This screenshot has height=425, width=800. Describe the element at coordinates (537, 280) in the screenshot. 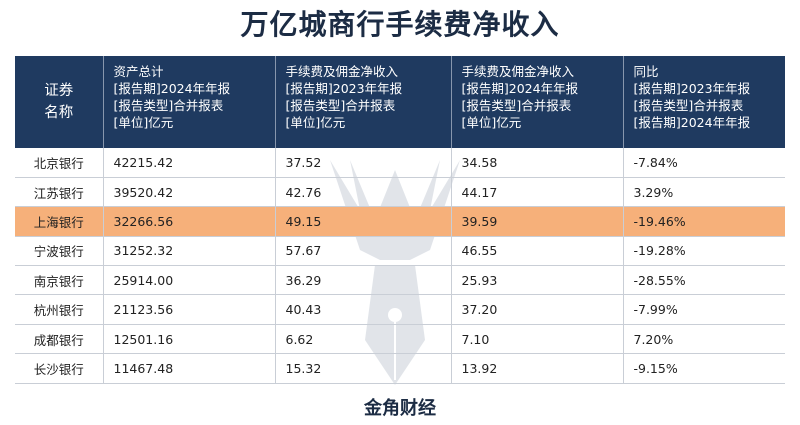

I see `value-cell: 25.93` at that location.